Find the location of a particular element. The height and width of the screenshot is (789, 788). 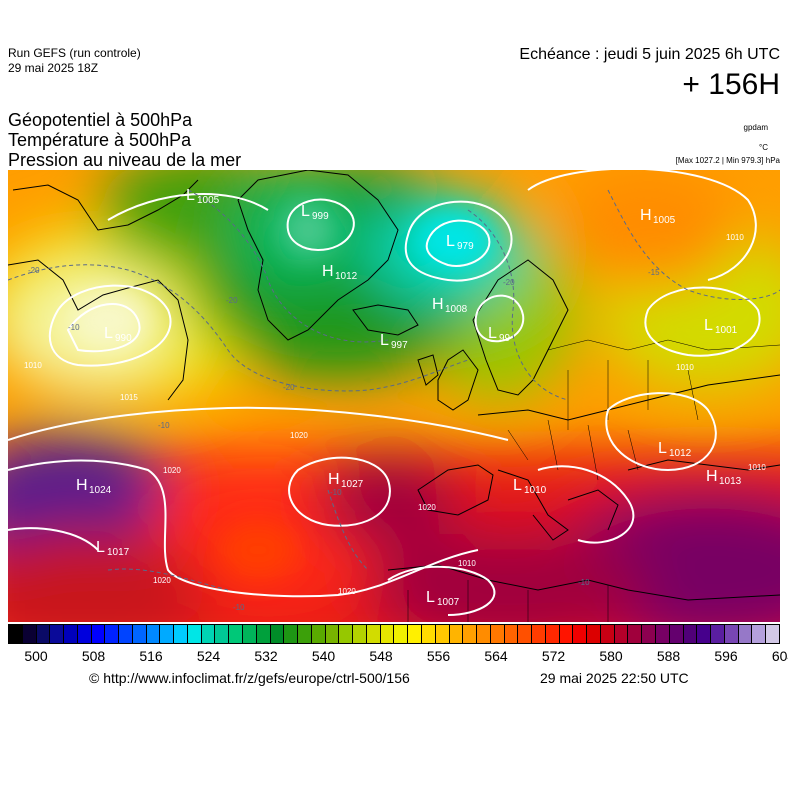

color-tick-label: 508 is located at coordinates (93, 656).